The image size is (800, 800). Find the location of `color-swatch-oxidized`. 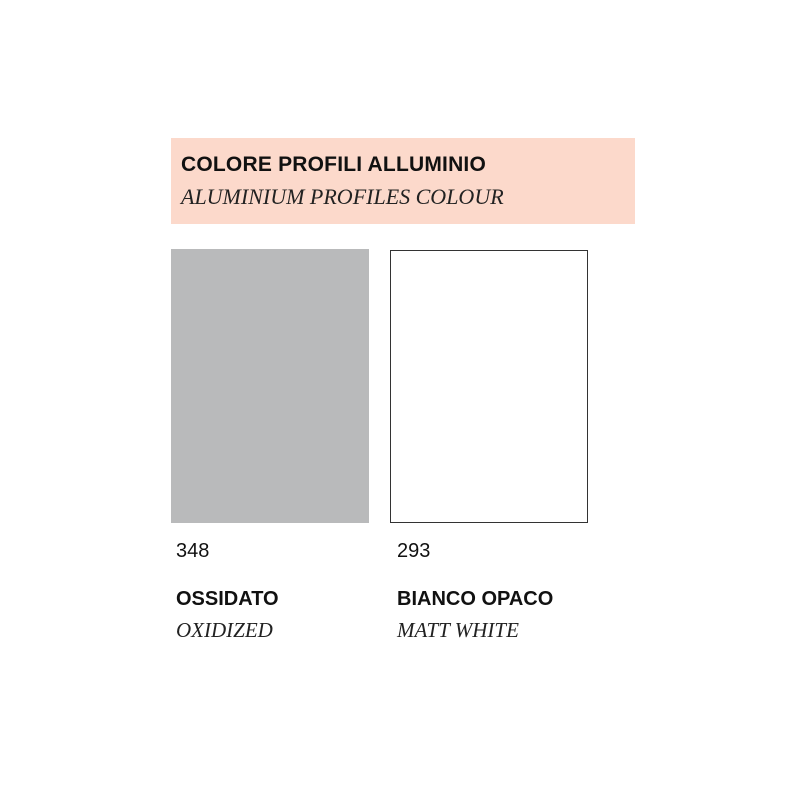

color-swatch-oxidized is located at coordinates (270, 386).